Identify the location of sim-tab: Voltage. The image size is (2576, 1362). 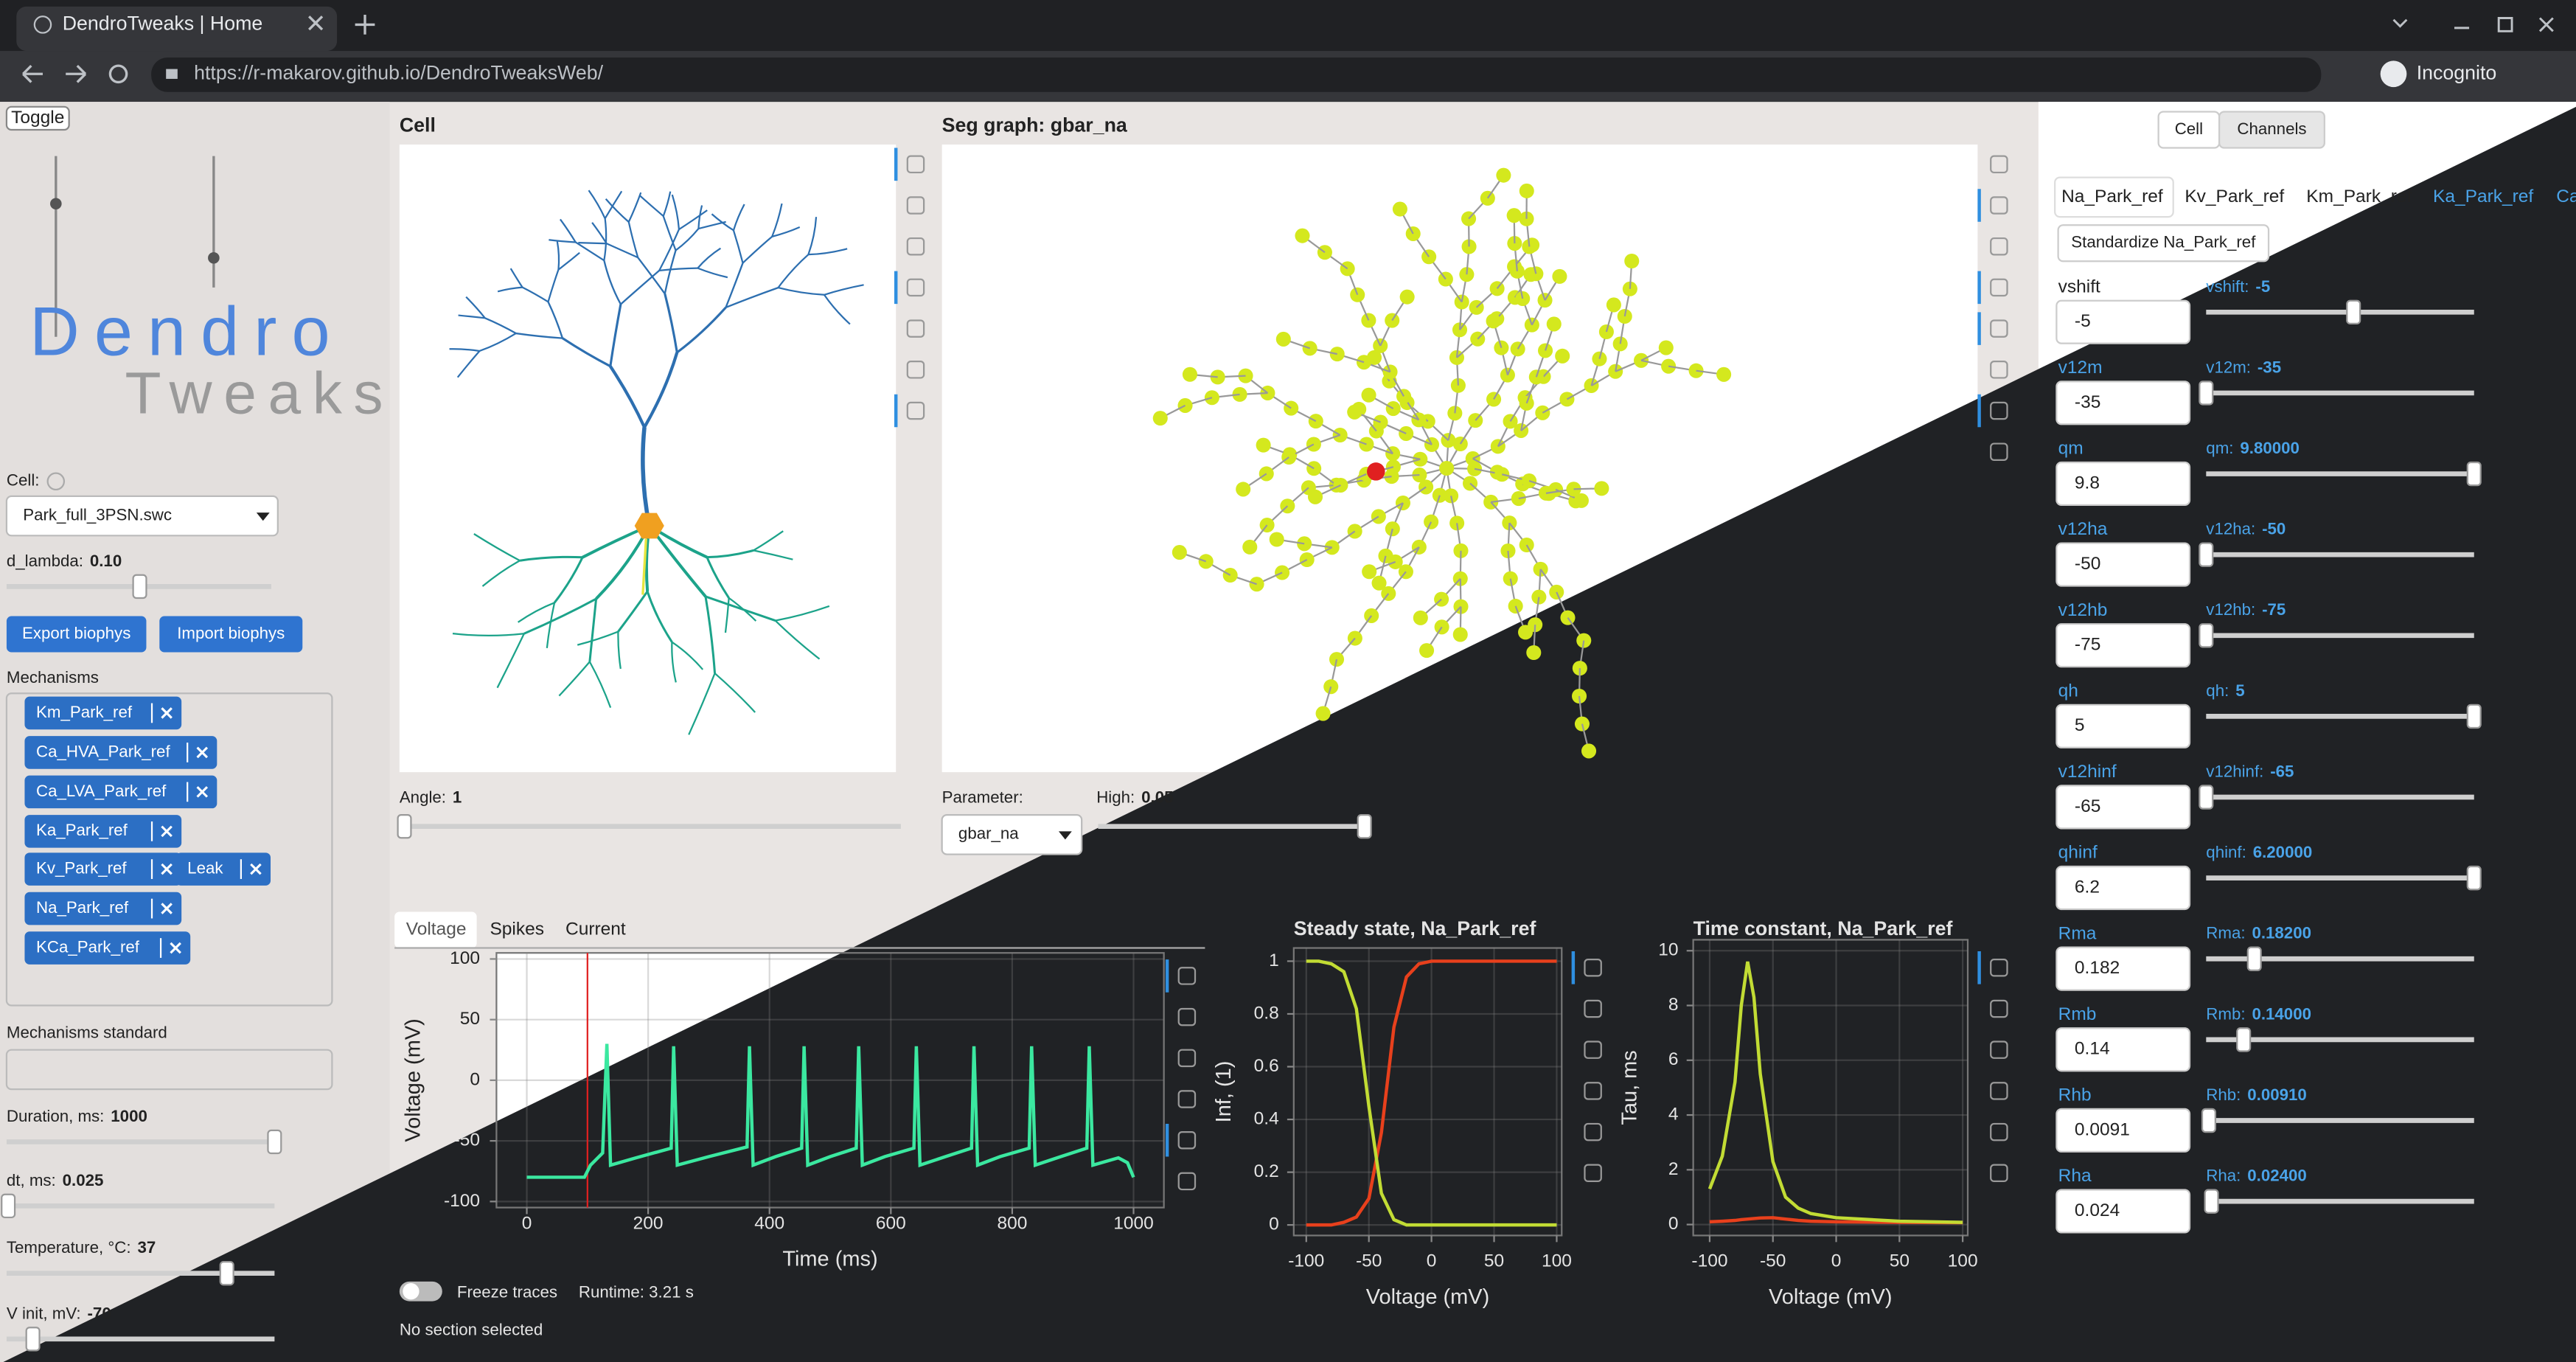
(437, 930).